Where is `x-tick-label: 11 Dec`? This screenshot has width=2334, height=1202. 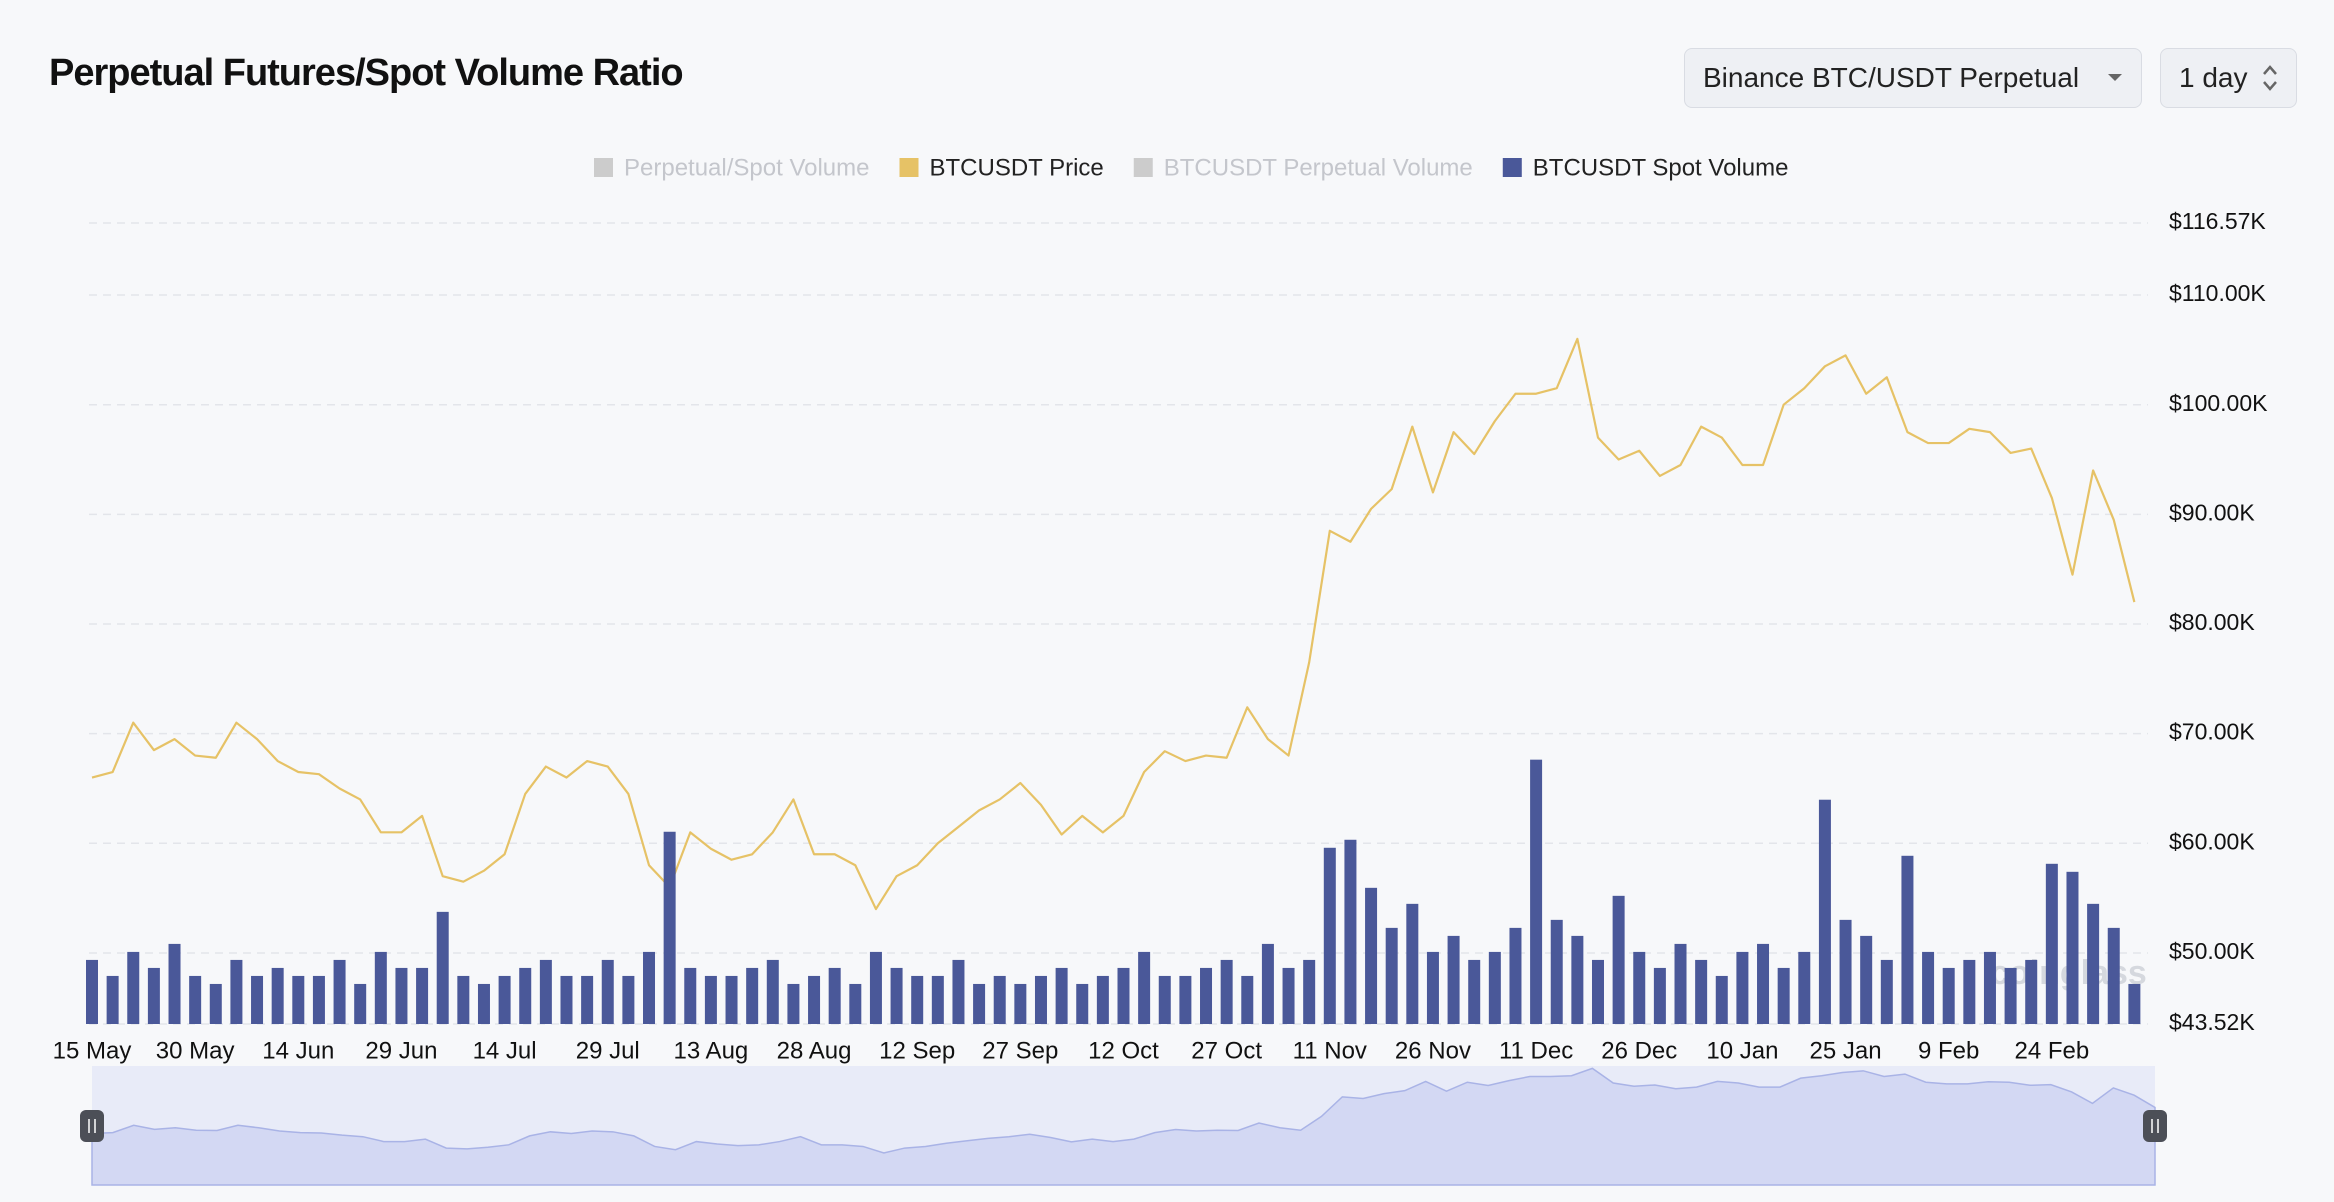
x-tick-label: 11 Dec is located at coordinates (1536, 1050).